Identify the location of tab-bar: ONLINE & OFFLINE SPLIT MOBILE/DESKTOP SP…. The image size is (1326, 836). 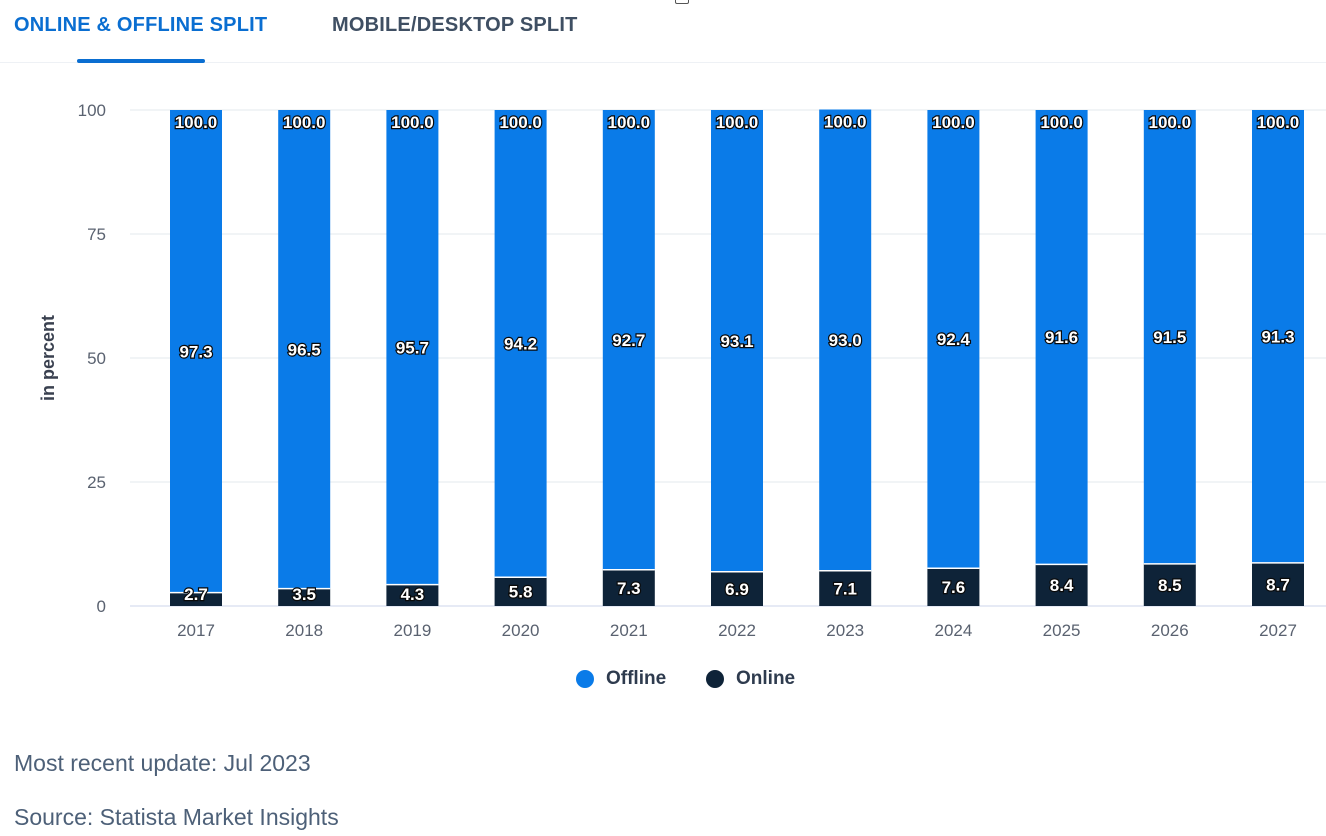
(663, 31).